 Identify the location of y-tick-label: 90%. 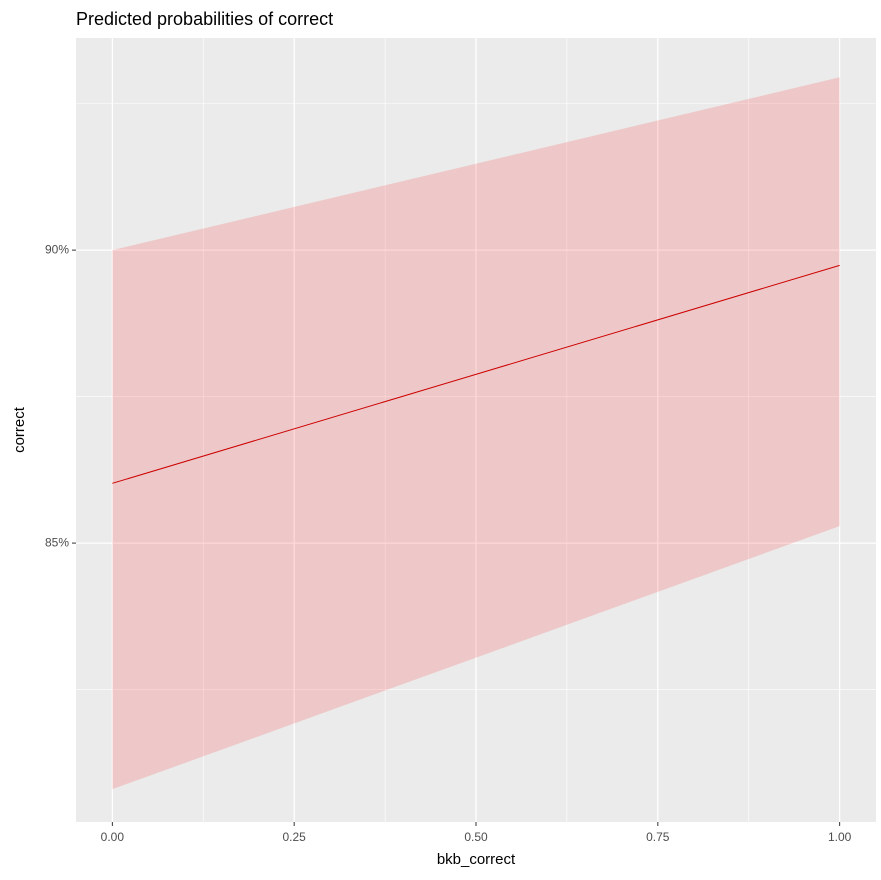
(57, 249).